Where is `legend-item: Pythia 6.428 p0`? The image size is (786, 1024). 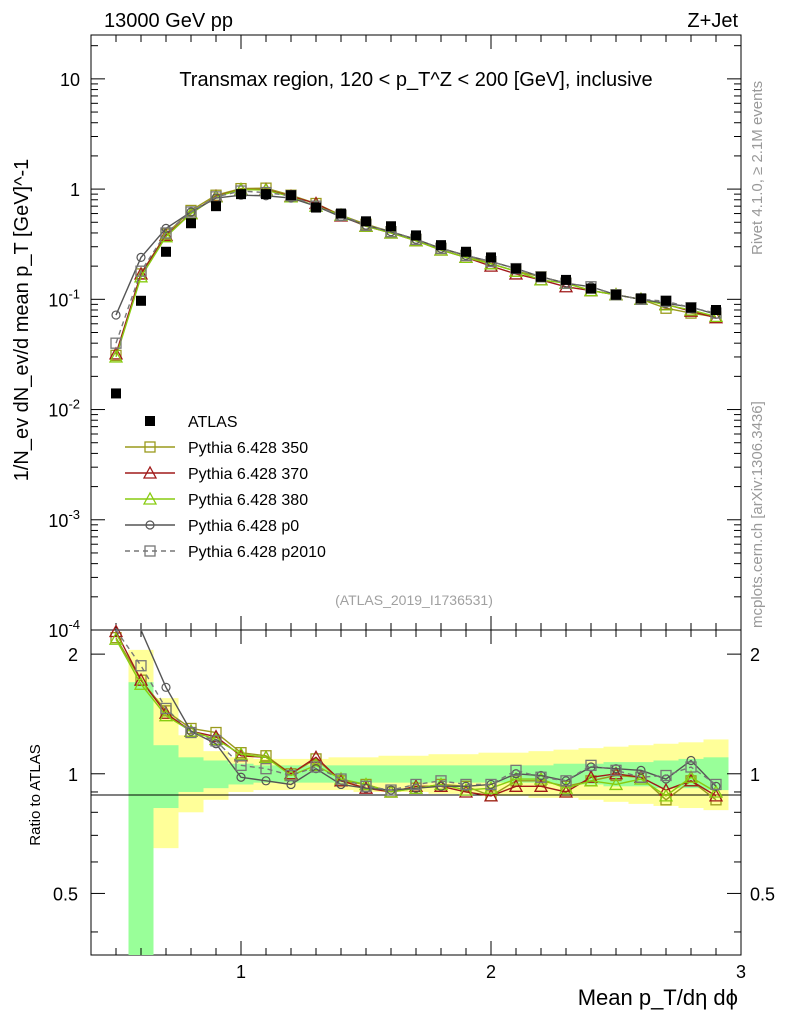 legend-item: Pythia 6.428 p0 is located at coordinates (212, 526).